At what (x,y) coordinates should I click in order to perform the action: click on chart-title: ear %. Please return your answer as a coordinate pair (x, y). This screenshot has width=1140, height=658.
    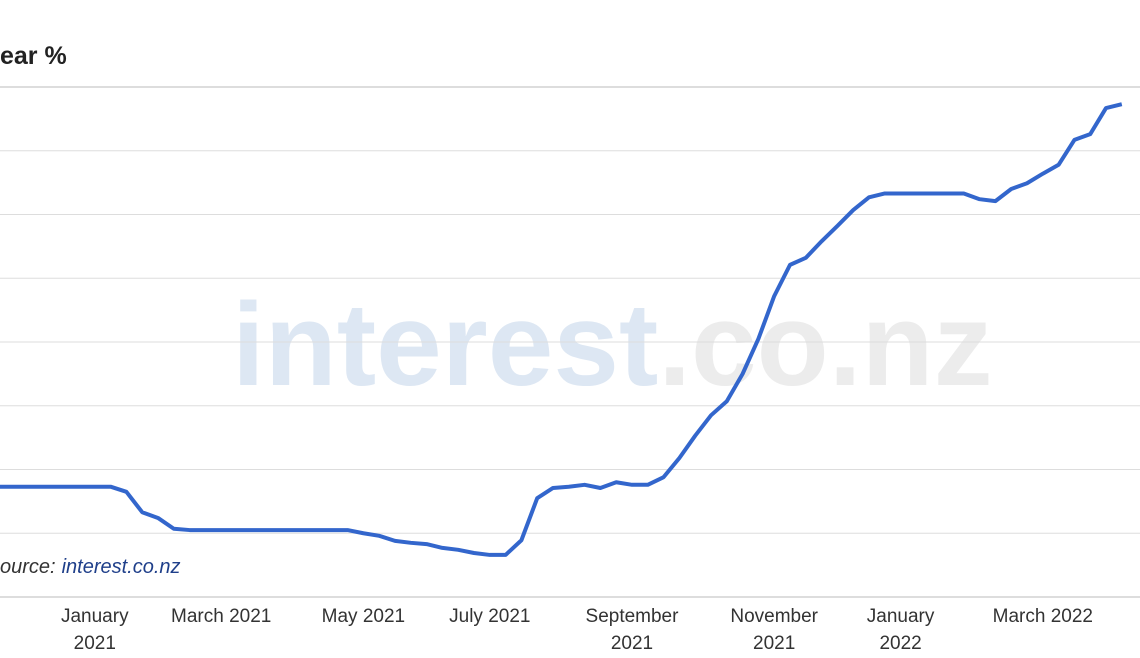
    Looking at the image, I should click on (33, 56).